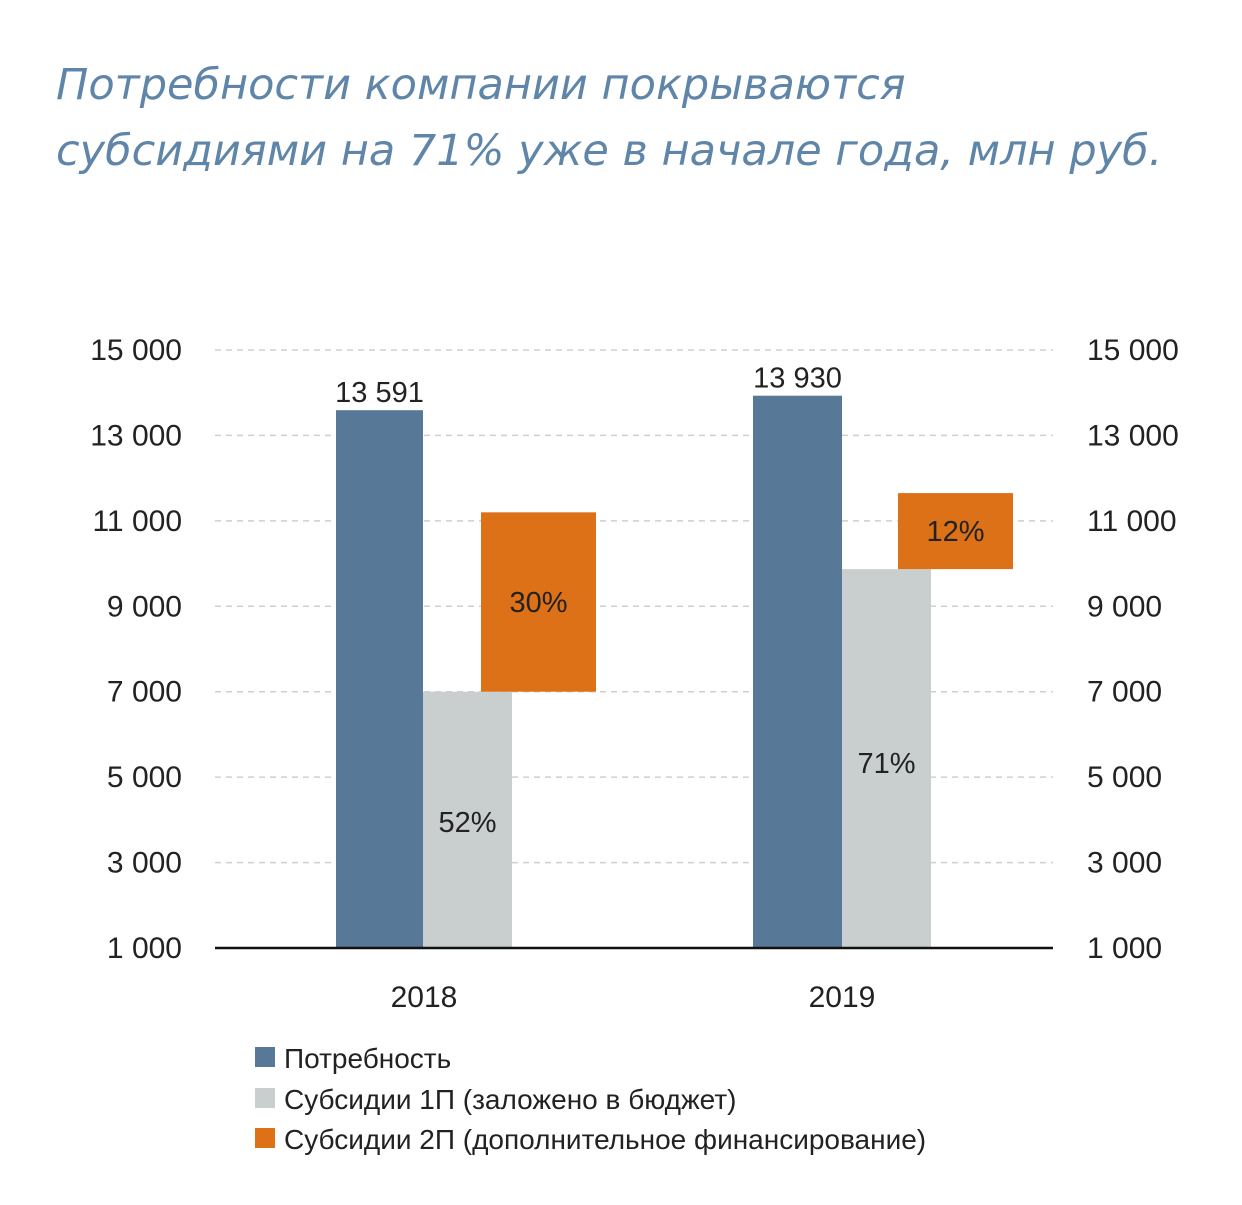  Describe the element at coordinates (144, 777) in the screenshot. I see `y-tick-label-left: 5 000` at that location.